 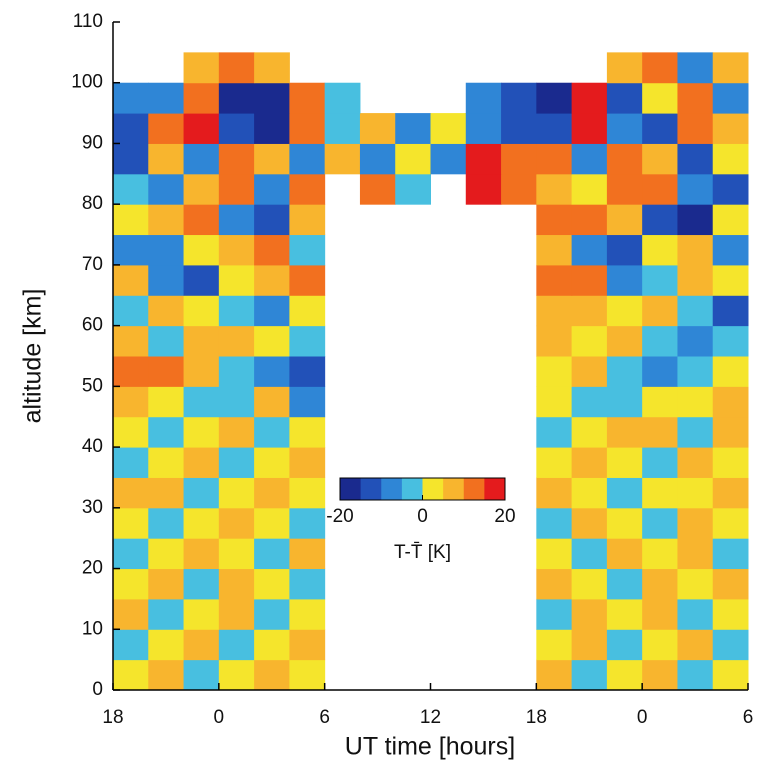 What do you see at coordinates (92, 568) in the screenshot?
I see `y-tick-label: 20` at bounding box center [92, 568].